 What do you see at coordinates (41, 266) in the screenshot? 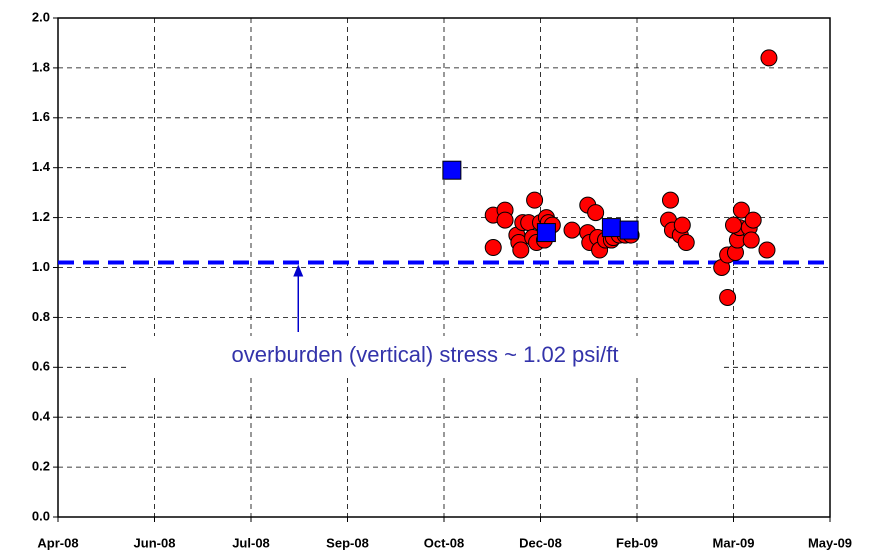
I see `y-tick-label: 1.0` at bounding box center [41, 266].